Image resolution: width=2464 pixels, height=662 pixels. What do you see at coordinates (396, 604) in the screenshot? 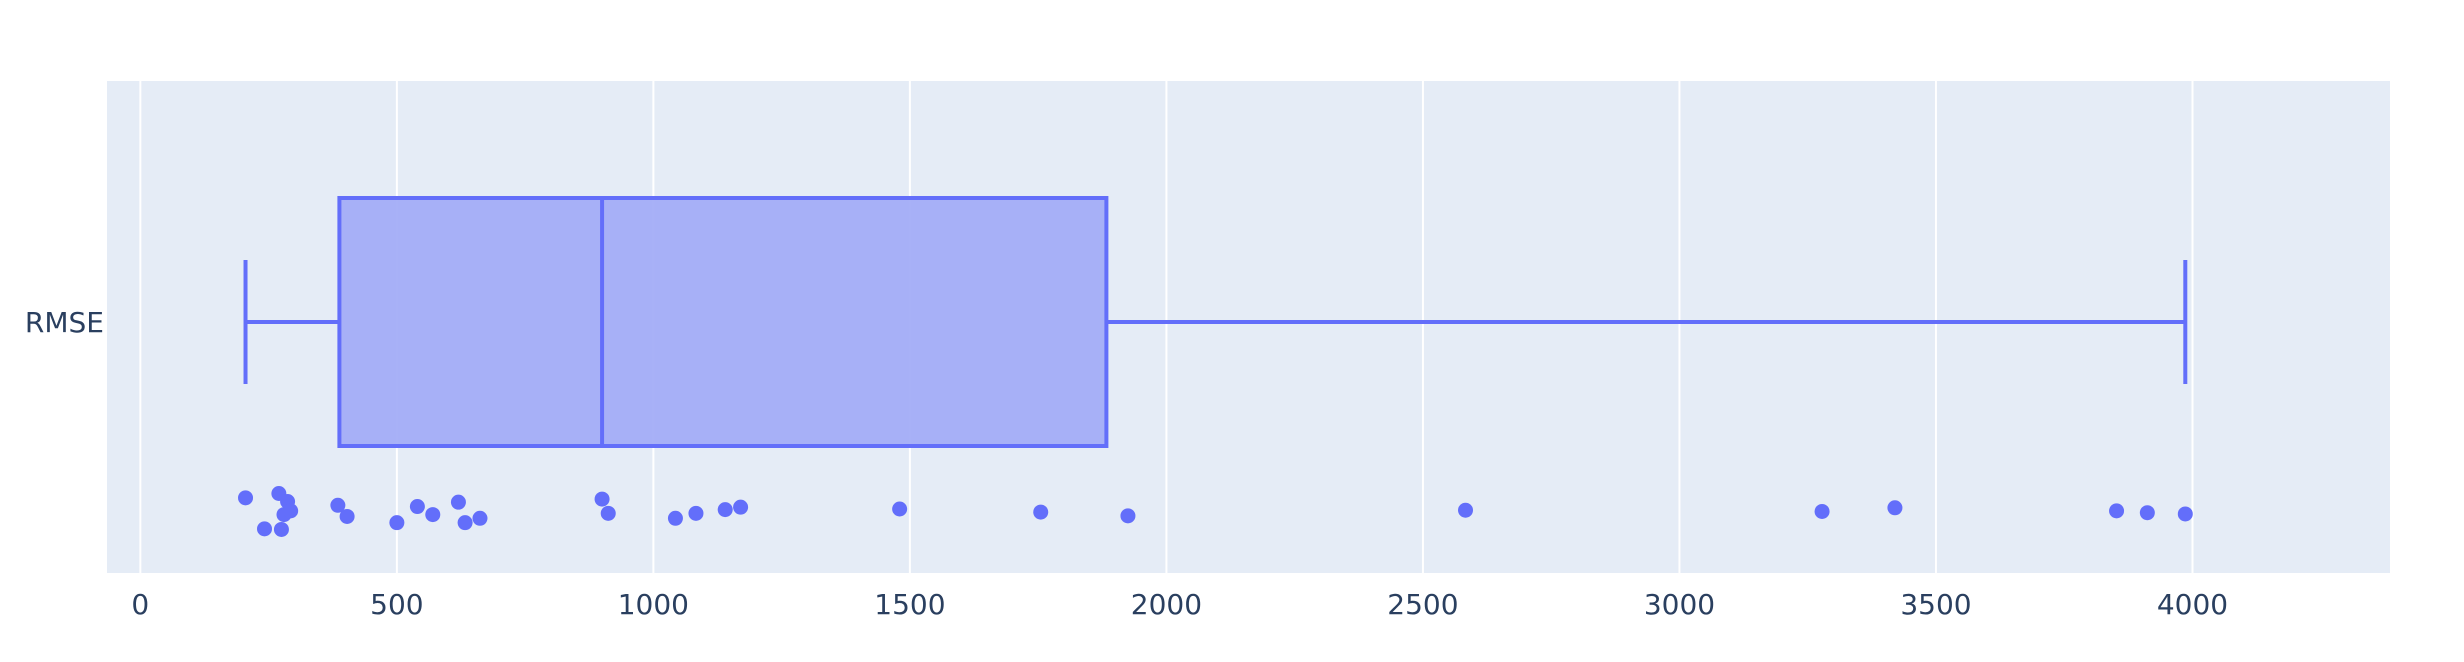
I see `x-tick-label: 500` at bounding box center [396, 604].